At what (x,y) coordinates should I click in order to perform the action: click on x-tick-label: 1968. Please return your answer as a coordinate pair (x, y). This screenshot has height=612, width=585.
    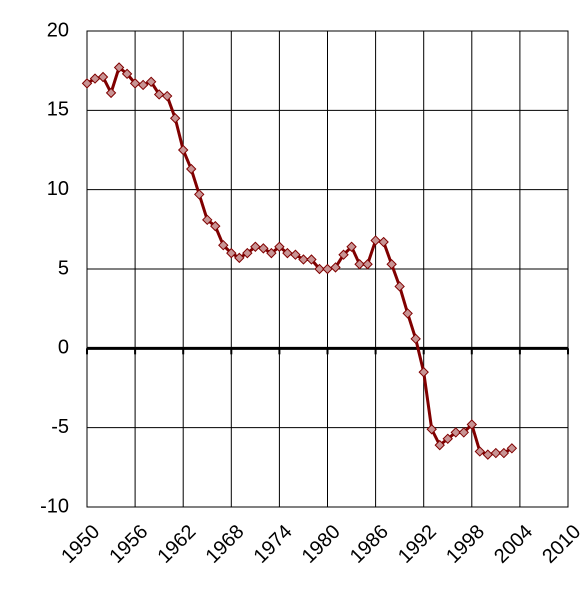
    Looking at the image, I should click on (225, 544).